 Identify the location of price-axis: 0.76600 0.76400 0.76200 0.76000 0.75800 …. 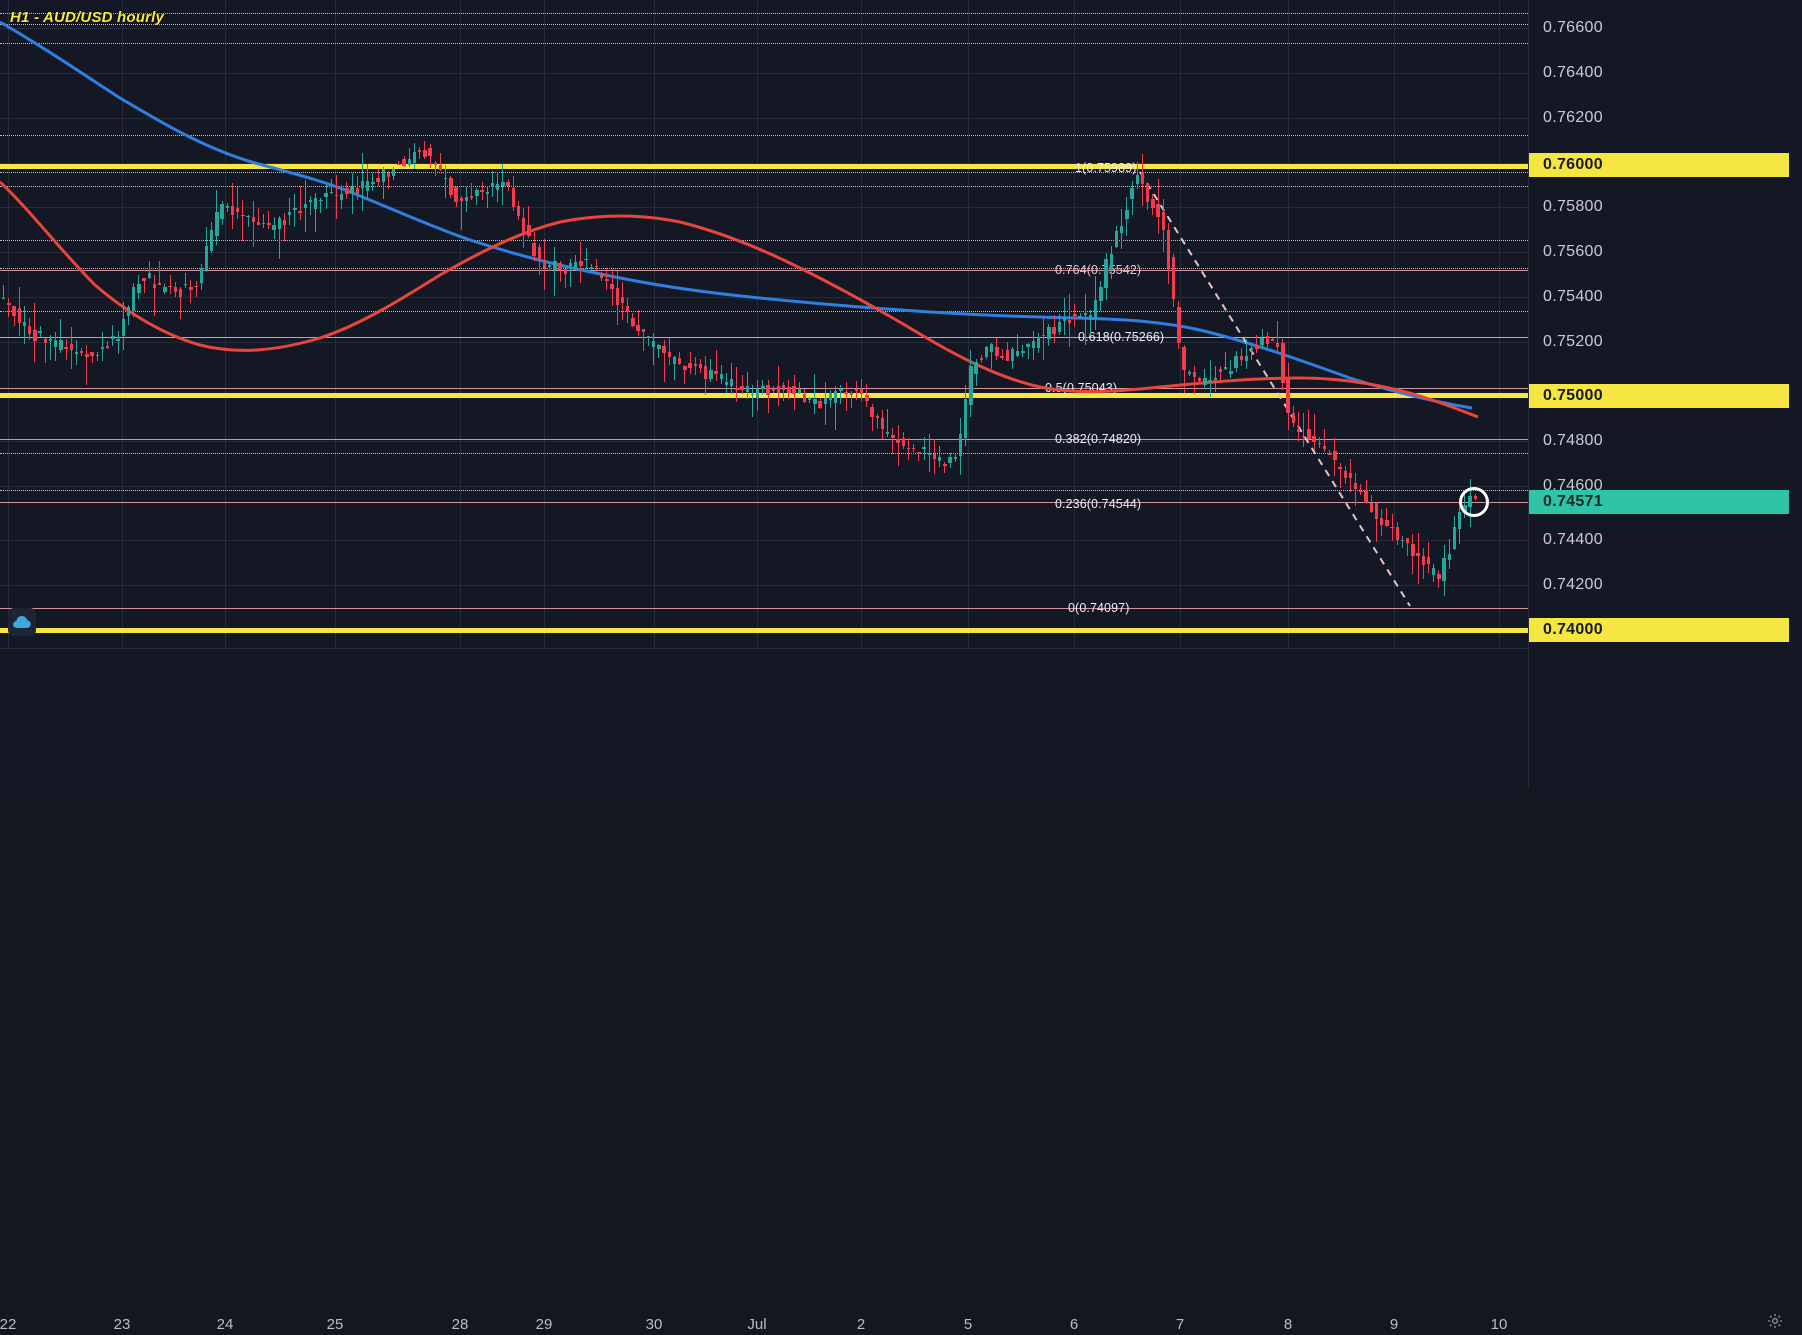
(1665, 393).